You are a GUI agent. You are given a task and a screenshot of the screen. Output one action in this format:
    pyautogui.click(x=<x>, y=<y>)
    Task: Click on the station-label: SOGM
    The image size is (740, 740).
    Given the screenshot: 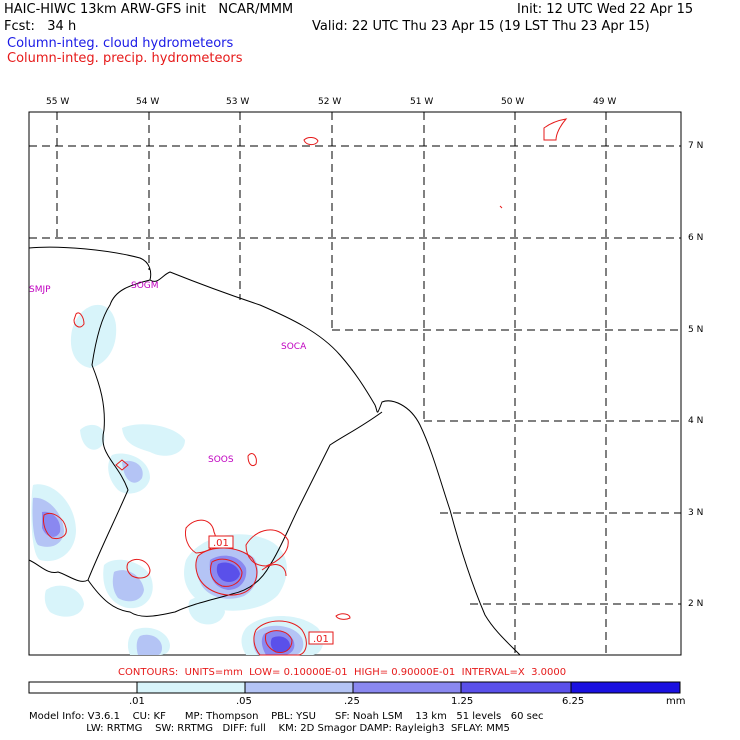 What is the action you would take?
    pyautogui.click(x=145, y=286)
    